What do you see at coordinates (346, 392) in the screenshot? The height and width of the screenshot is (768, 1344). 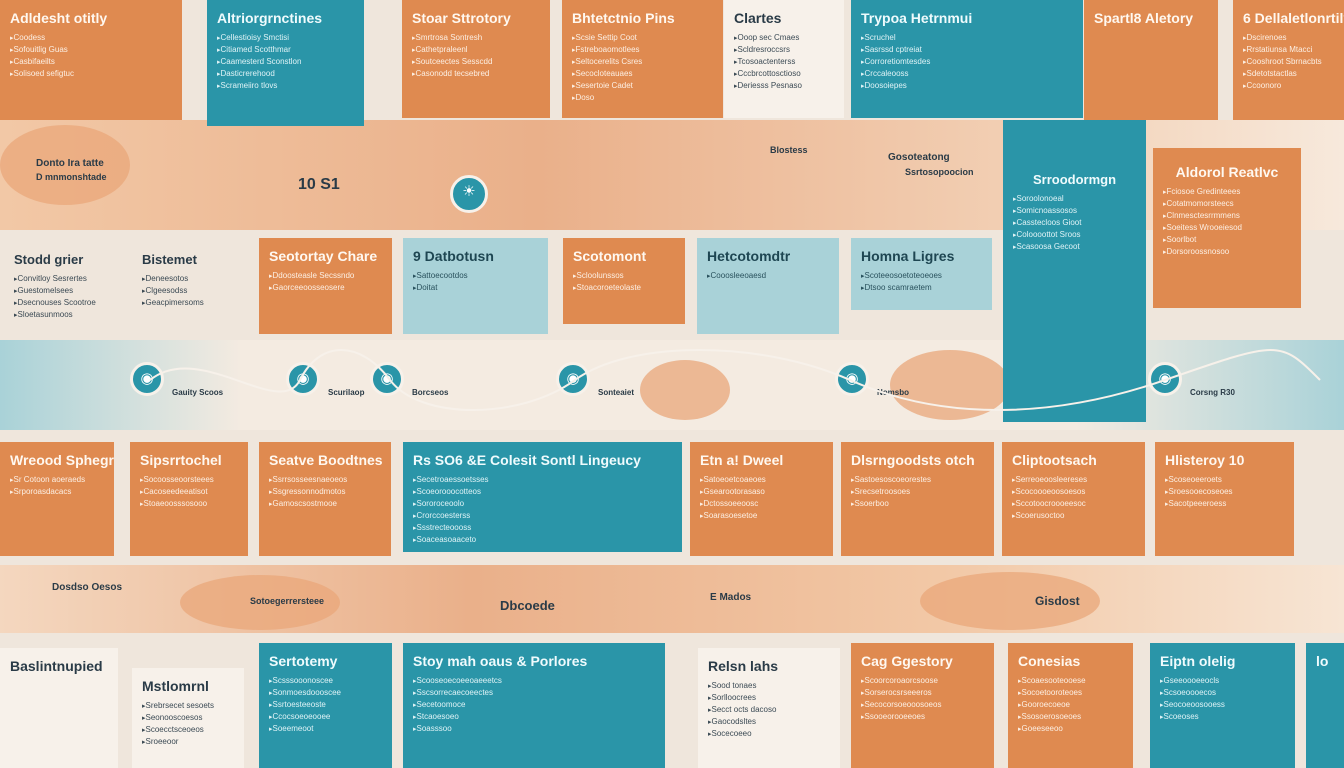 I see `timeline-node-label: Scurilaop` at bounding box center [346, 392].